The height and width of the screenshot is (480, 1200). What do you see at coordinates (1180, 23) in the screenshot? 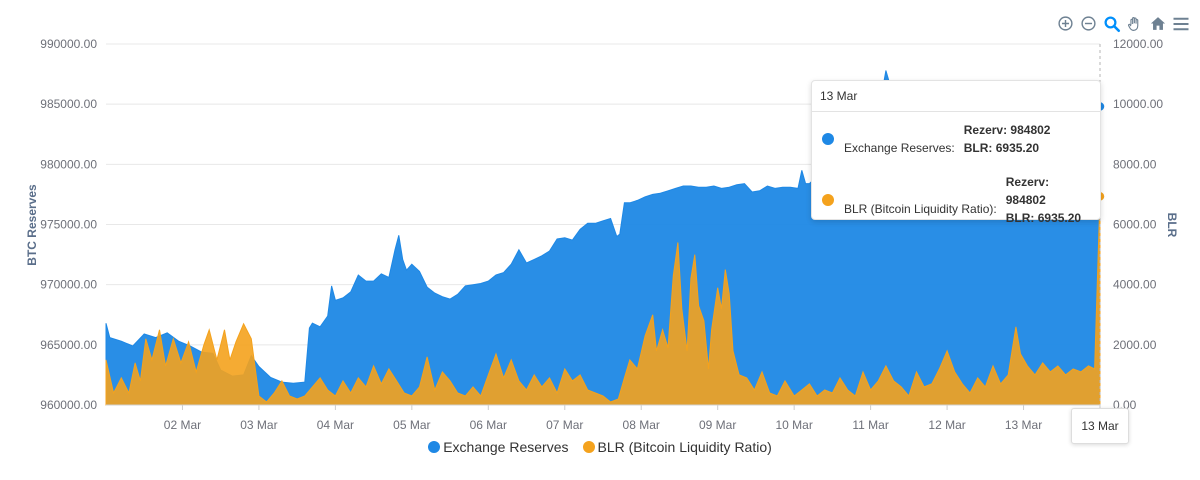
I see `menu-icon` at bounding box center [1180, 23].